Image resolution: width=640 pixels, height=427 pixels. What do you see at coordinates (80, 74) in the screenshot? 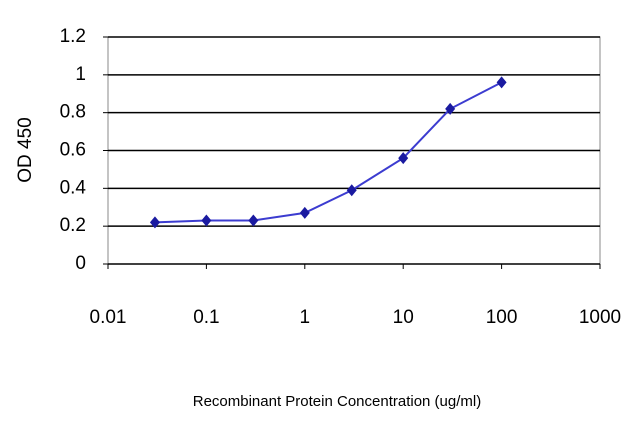
I see `y-tick-label: 1` at bounding box center [80, 74].